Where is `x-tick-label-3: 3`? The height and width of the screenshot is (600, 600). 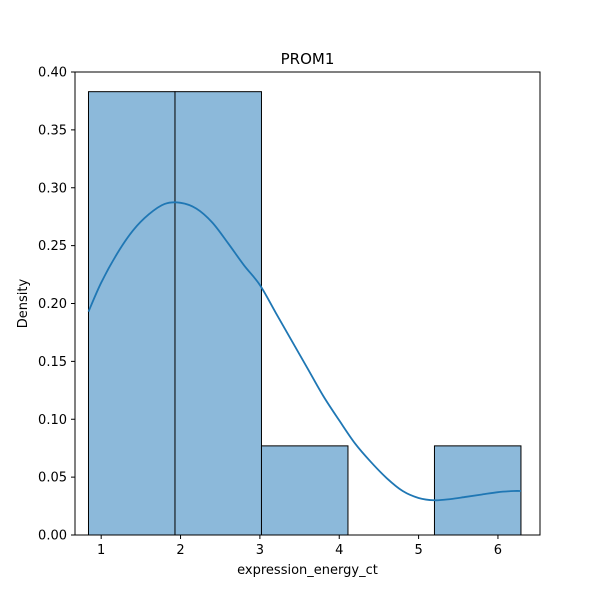 x-tick-label-3: 3 is located at coordinates (260, 550).